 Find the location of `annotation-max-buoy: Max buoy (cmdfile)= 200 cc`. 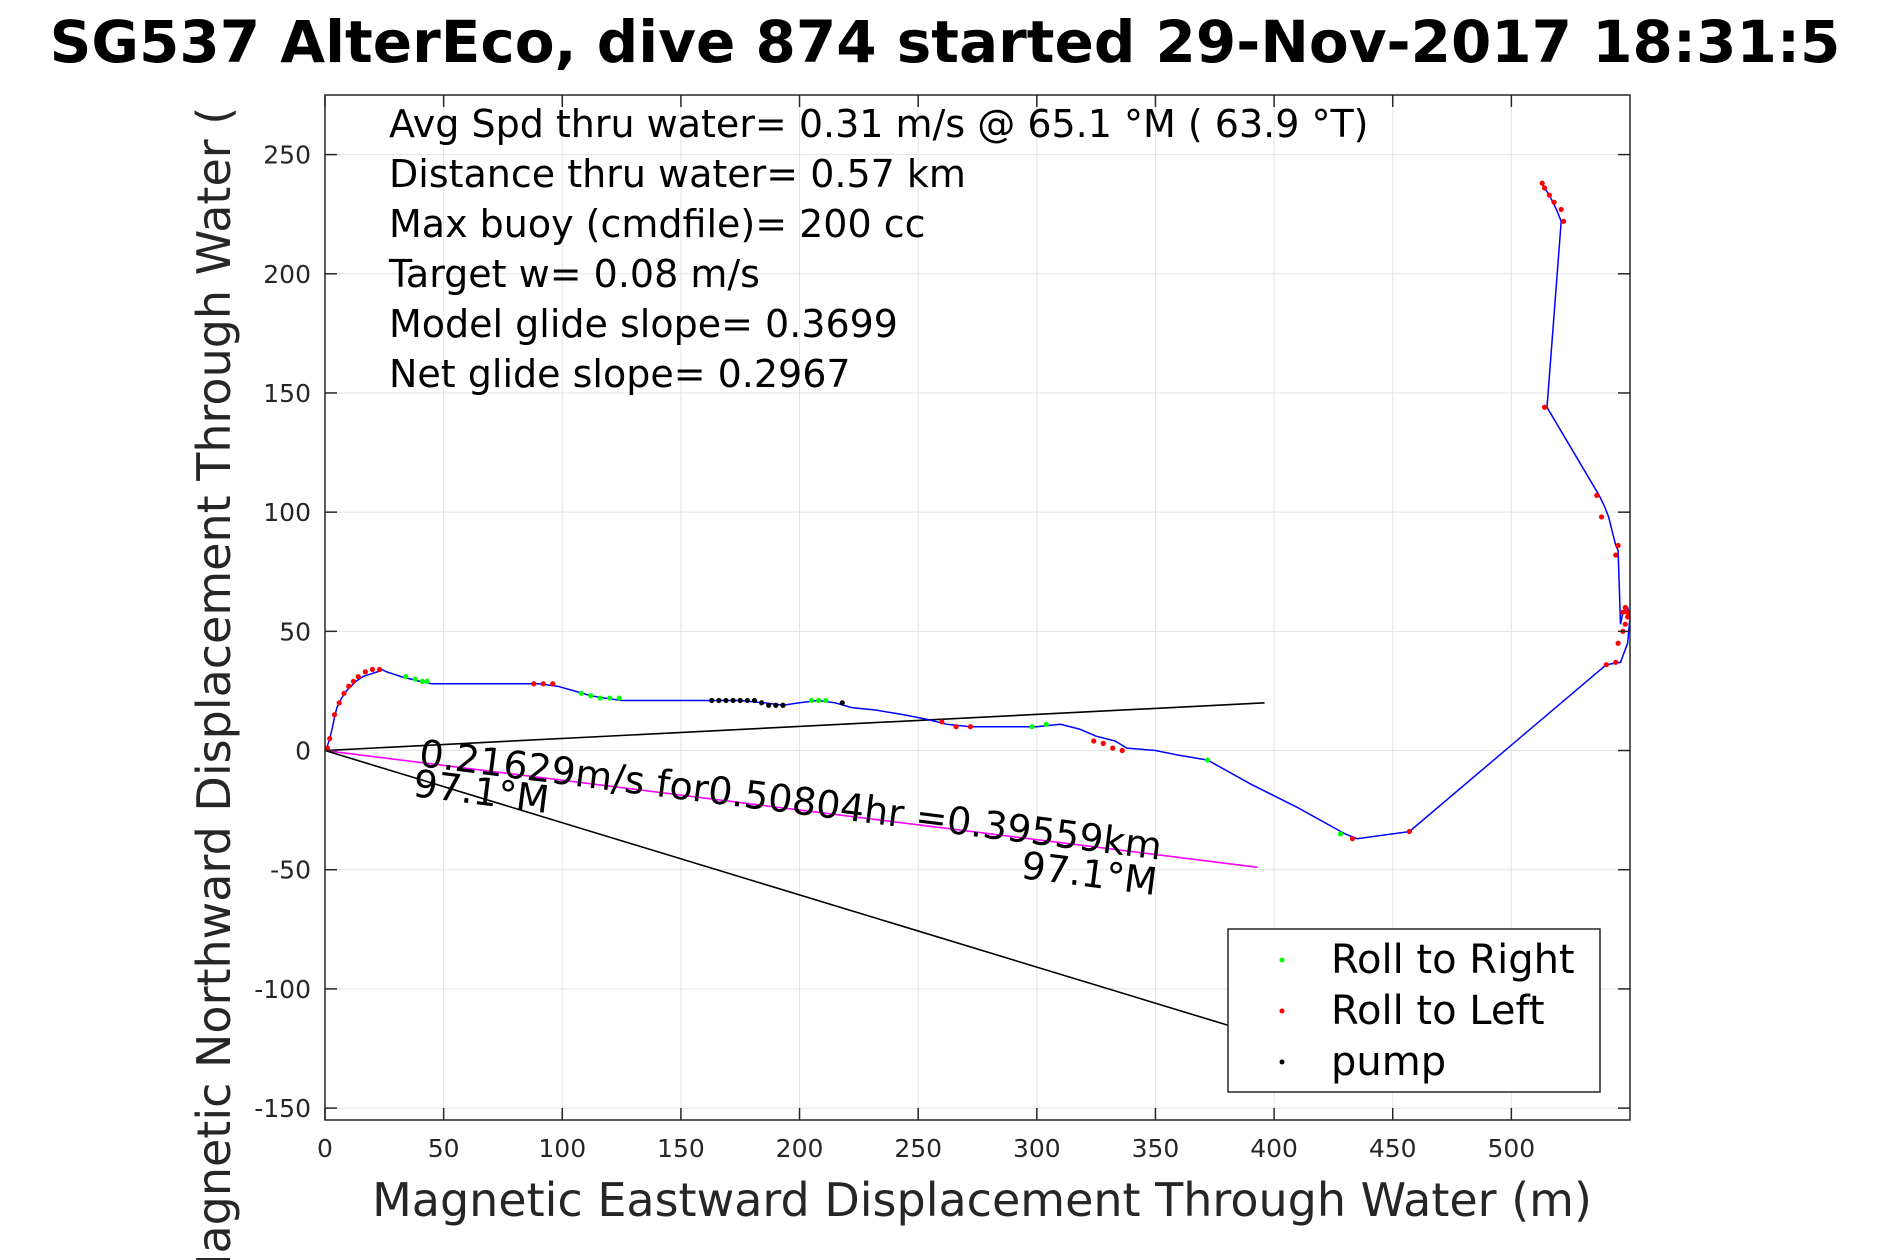

annotation-max-buoy: Max buoy (cmdfile)= 200 cc is located at coordinates (657, 224).